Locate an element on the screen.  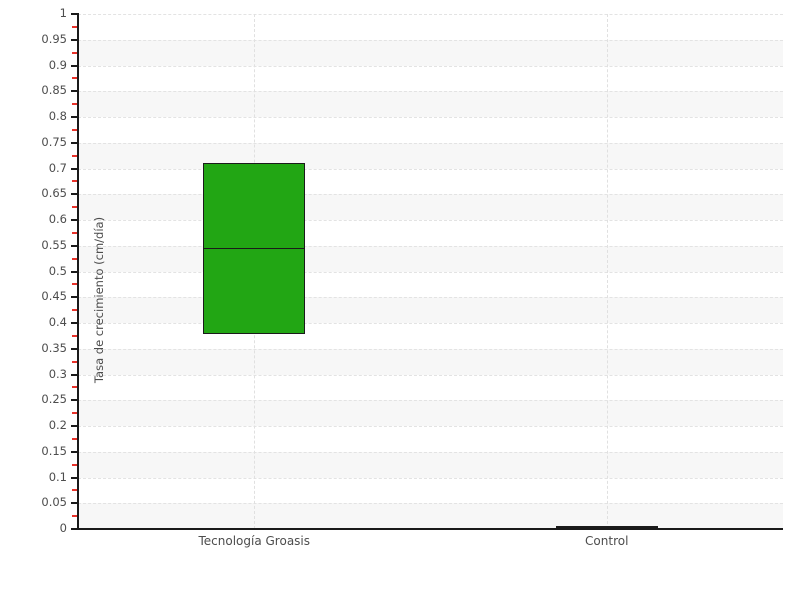
y-tick-label: 0.9 is located at coordinates (57, 64).